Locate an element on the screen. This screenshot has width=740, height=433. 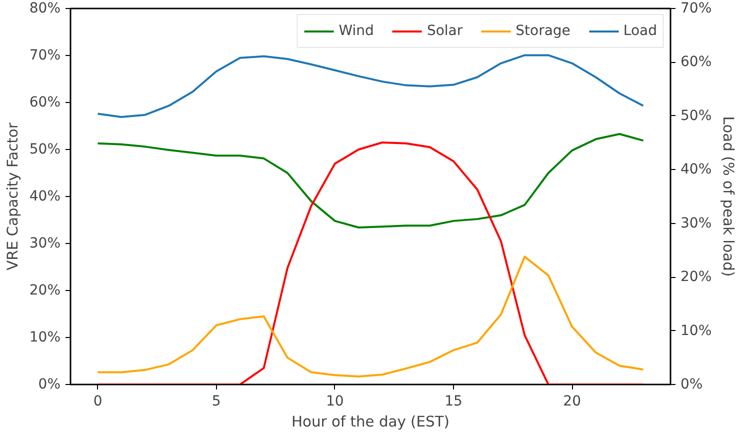
legend-label: Wind is located at coordinates (356, 31).